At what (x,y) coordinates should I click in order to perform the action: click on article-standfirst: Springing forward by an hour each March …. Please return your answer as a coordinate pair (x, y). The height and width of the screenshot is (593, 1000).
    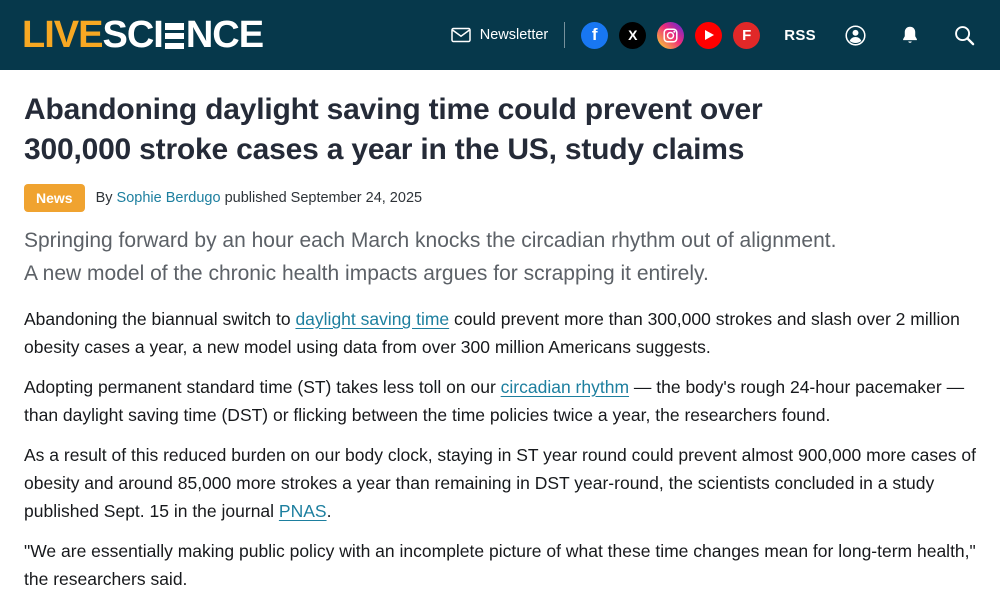
    Looking at the image, I should click on (500, 257).